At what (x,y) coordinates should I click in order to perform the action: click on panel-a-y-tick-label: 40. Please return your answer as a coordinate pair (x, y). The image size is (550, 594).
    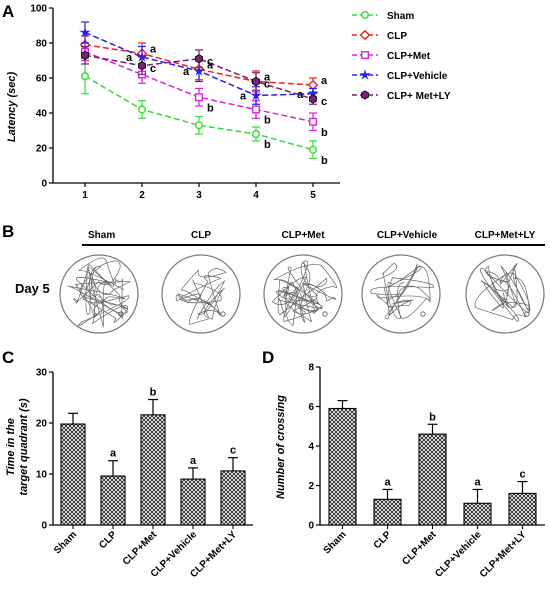
    Looking at the image, I should click on (42, 114).